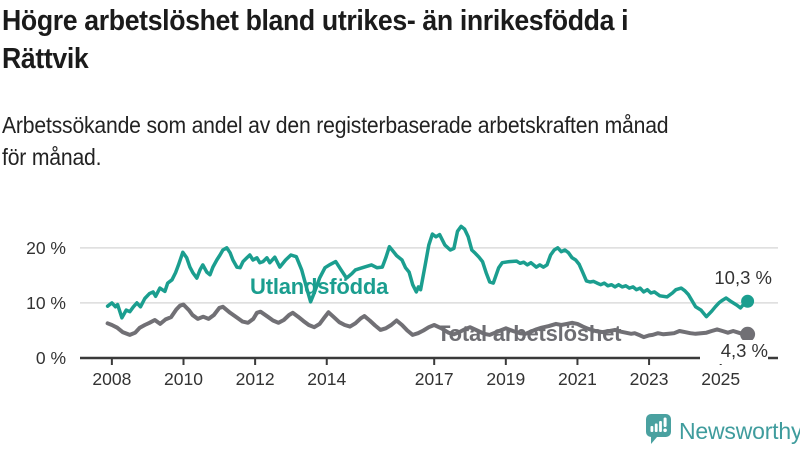 This screenshot has width=800, height=450. I want to click on newsworthy-logo: Newsworthy, so click(723, 431).